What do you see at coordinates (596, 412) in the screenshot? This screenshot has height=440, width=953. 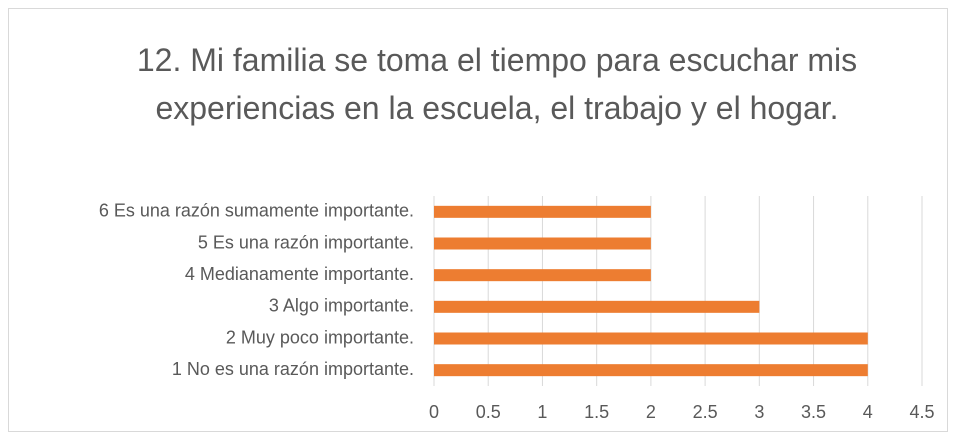 I see `x-tick-label: 1.5` at bounding box center [596, 412].